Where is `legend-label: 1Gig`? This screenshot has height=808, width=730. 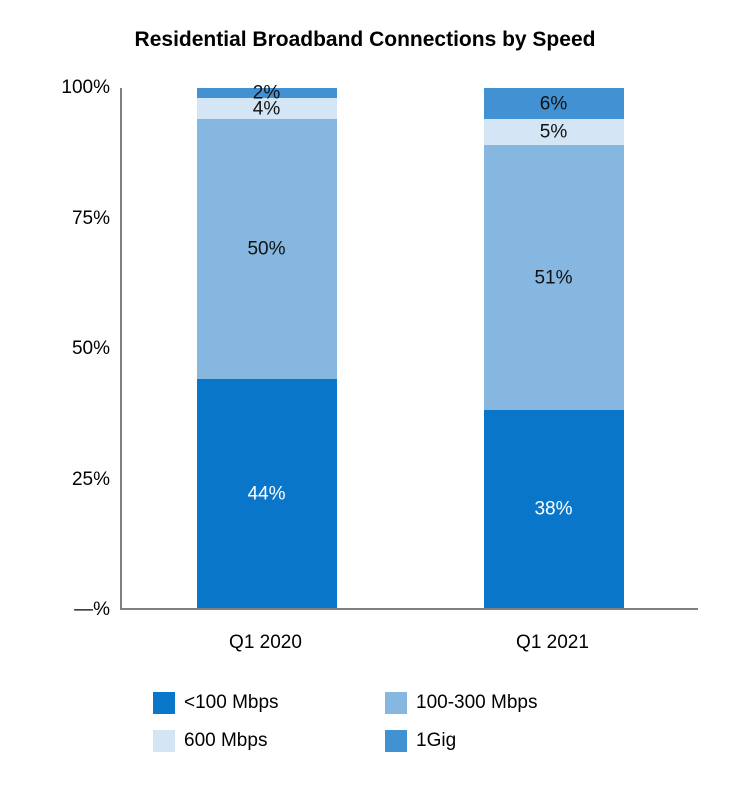
legend-label: 1Gig is located at coordinates (436, 740).